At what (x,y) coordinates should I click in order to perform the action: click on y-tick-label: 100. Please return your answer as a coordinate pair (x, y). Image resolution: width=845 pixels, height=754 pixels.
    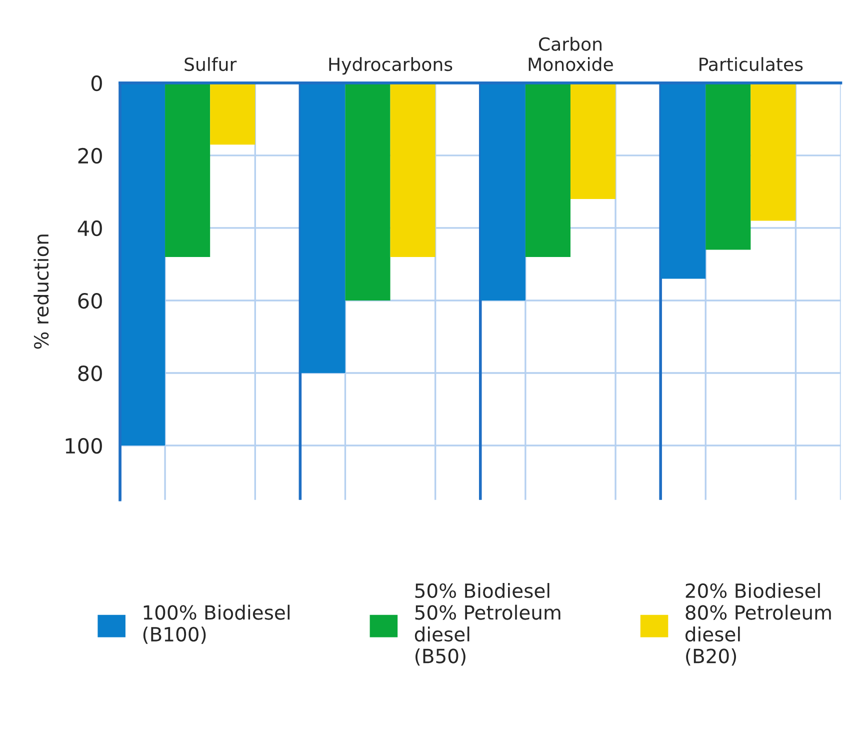
    Looking at the image, I should click on (84, 446).